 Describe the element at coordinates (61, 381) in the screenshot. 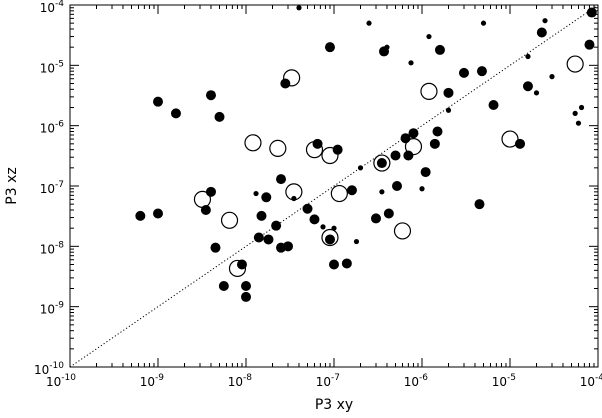

I see `x-tick-label: 10⁻¹⁰` at that location.